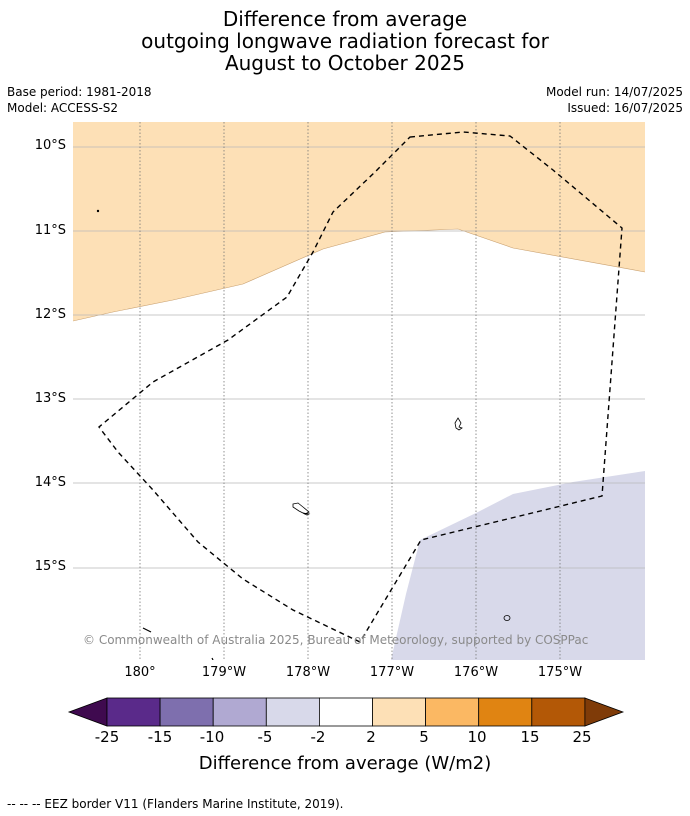 Image resolution: width=690 pixels, height=816 pixels. What do you see at coordinates (582, 737) in the screenshot?
I see `colorbar-tick: 25` at bounding box center [582, 737].